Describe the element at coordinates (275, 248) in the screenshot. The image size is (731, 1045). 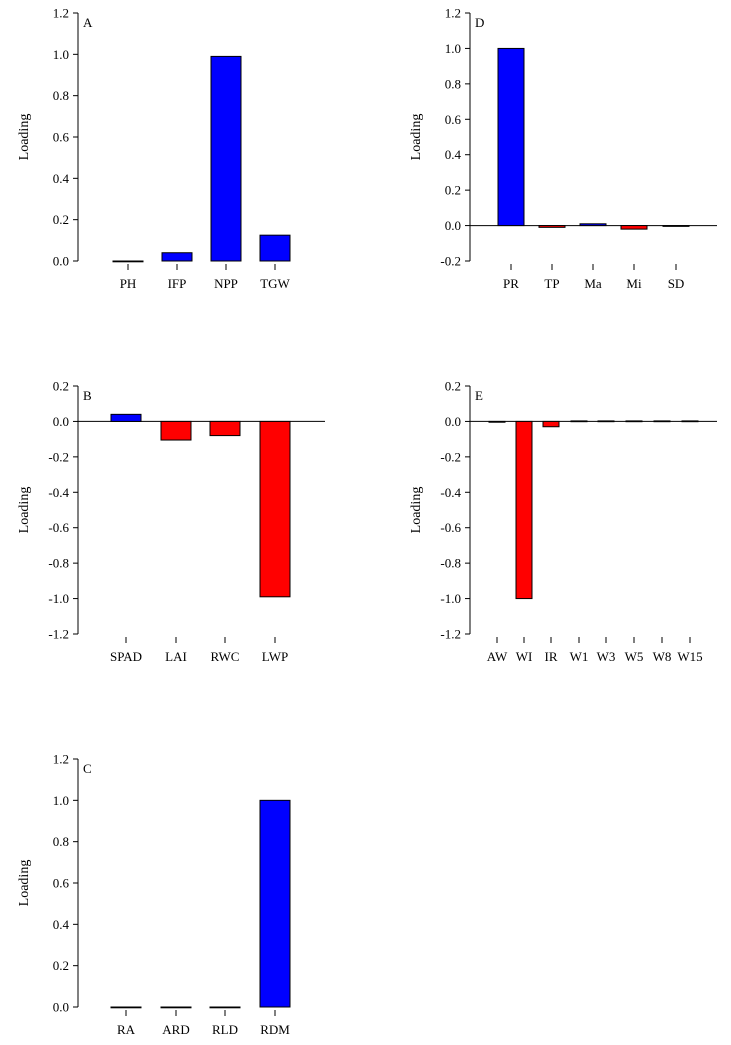
I see `bar-tgw` at that location.